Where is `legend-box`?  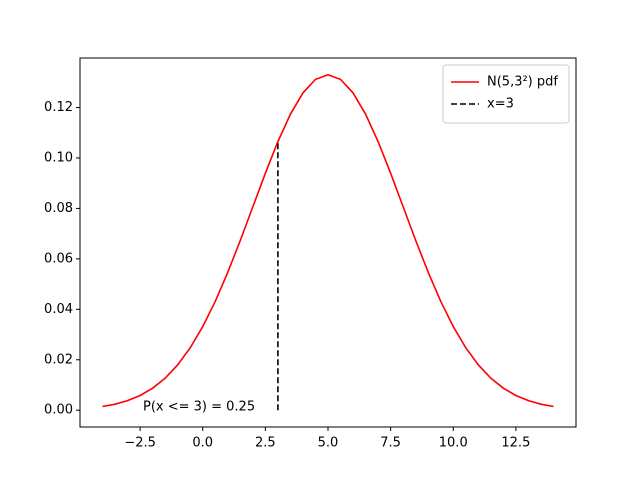
legend-box is located at coordinates (506, 94).